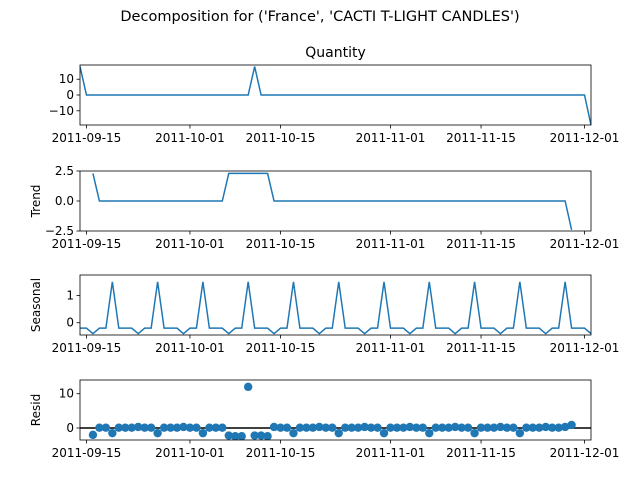  I want to click on y-tick-label: 2.5, so click(64, 171).